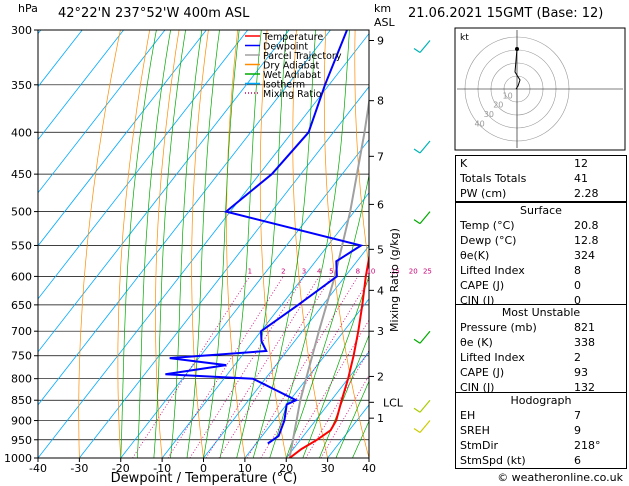 This screenshot has height=486, width=629. Describe the element at coordinates (498, 327) in the screenshot. I see `index-label: Pressure (mb)` at that location.